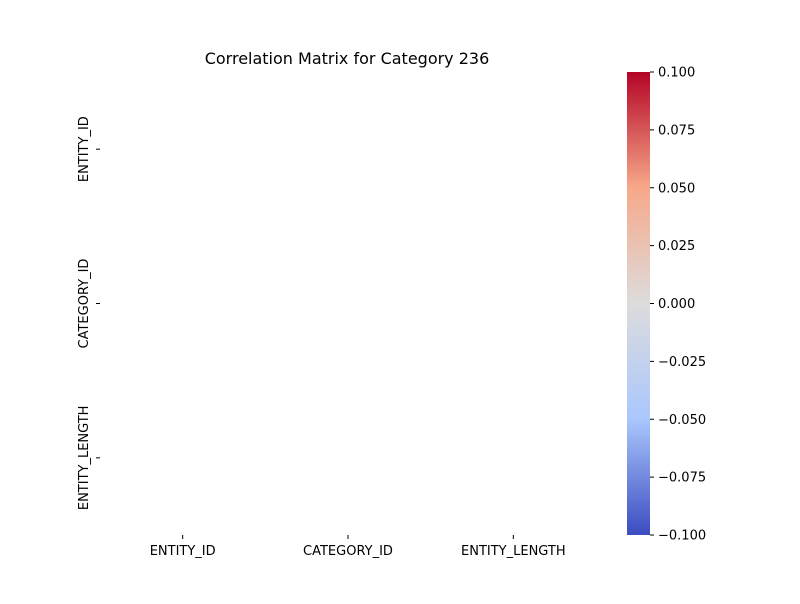 The width and height of the screenshot is (800, 604). What do you see at coordinates (183, 551) in the screenshot?
I see `x-tick-label: ENTITY_ID` at bounding box center [183, 551].